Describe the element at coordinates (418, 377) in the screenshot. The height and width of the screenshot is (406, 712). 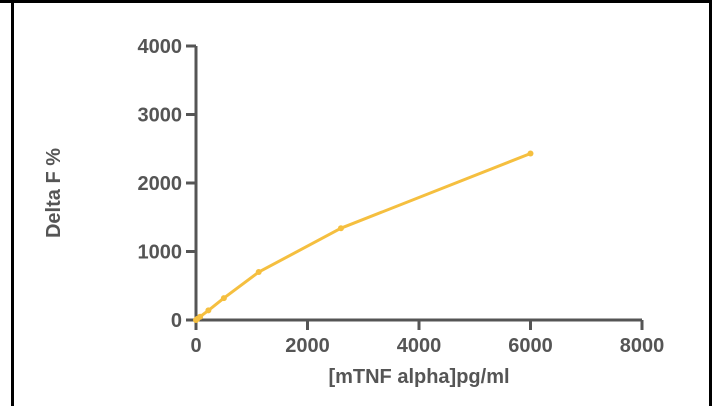
I see `x-axis-title: [mTNF alpha]pg/ml` at that location.